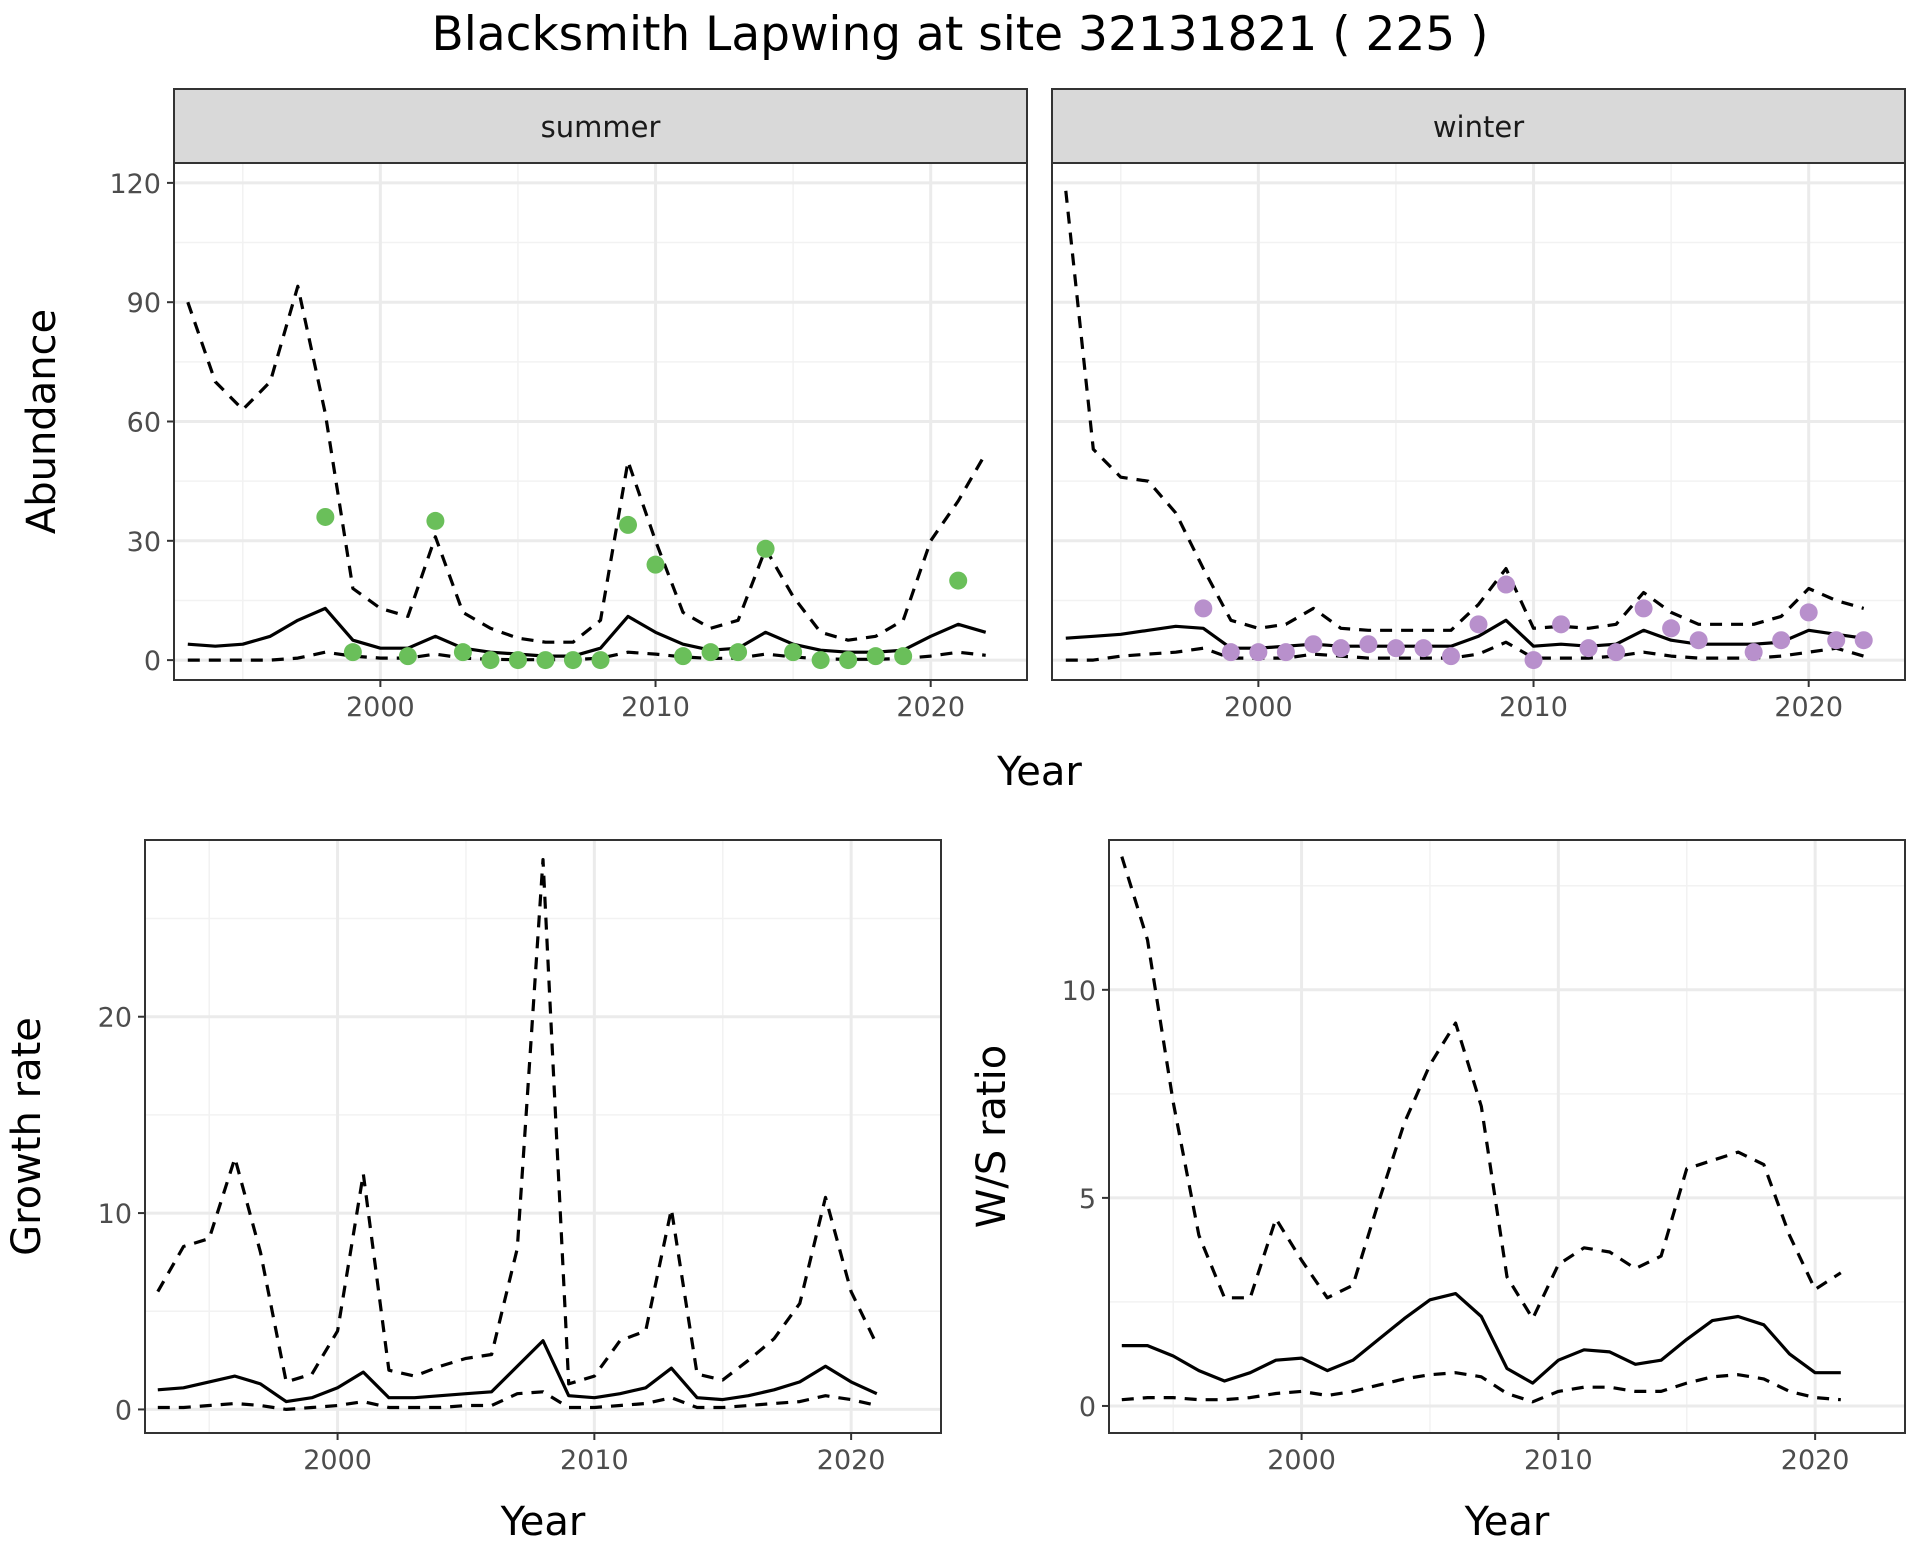 The image size is (1920, 1560). What do you see at coordinates (1465, 651) in the screenshot?
I see `winter-lower-bound-line` at bounding box center [1465, 651].